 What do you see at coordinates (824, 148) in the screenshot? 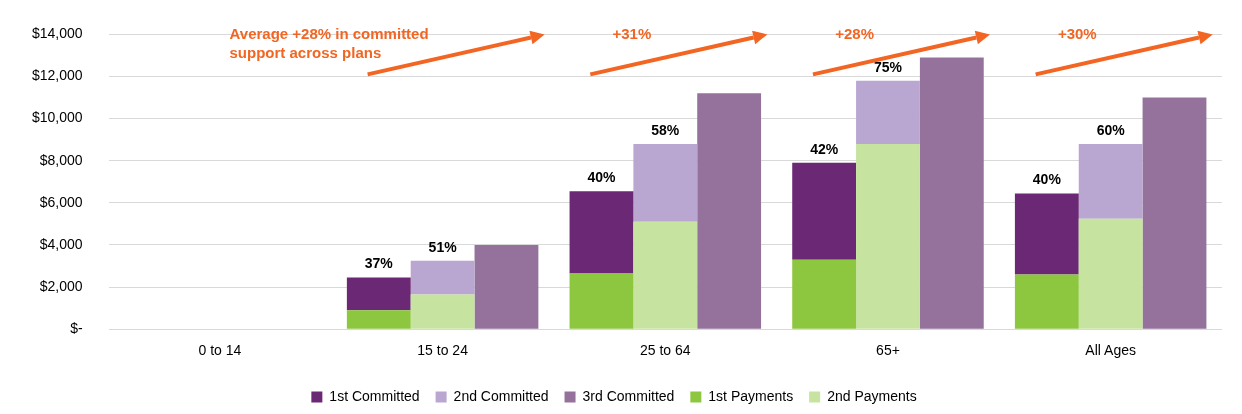
I see `annotation: 42%` at bounding box center [824, 148].